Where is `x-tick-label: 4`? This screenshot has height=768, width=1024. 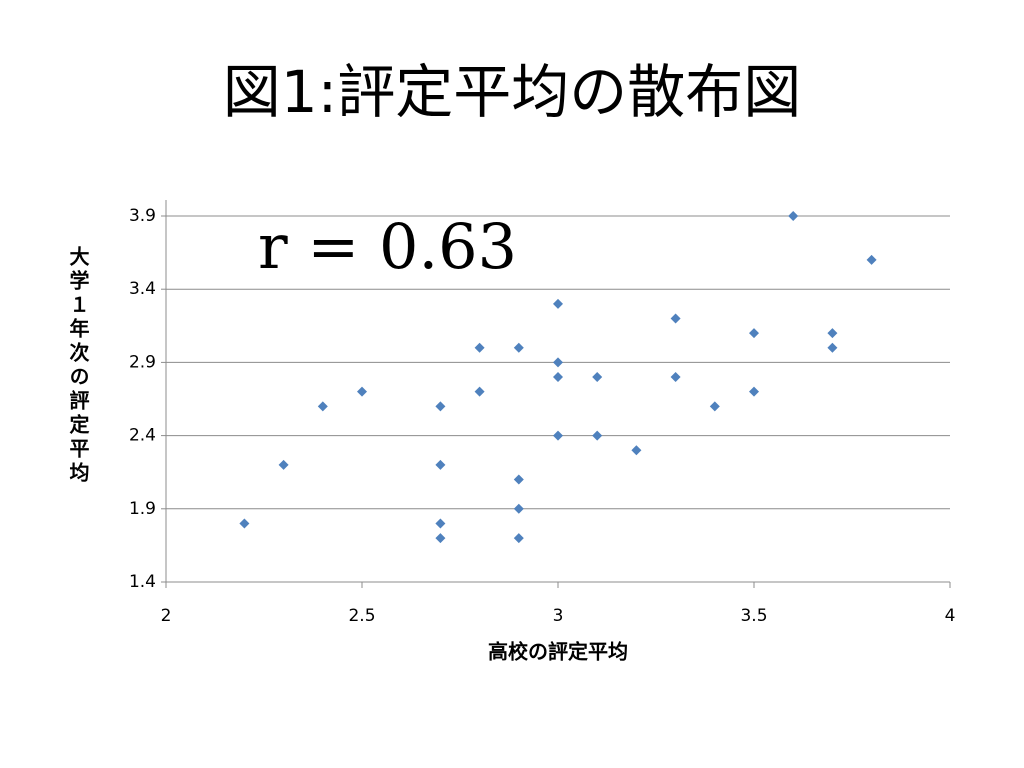 x-tick-label: 4 is located at coordinates (950, 616).